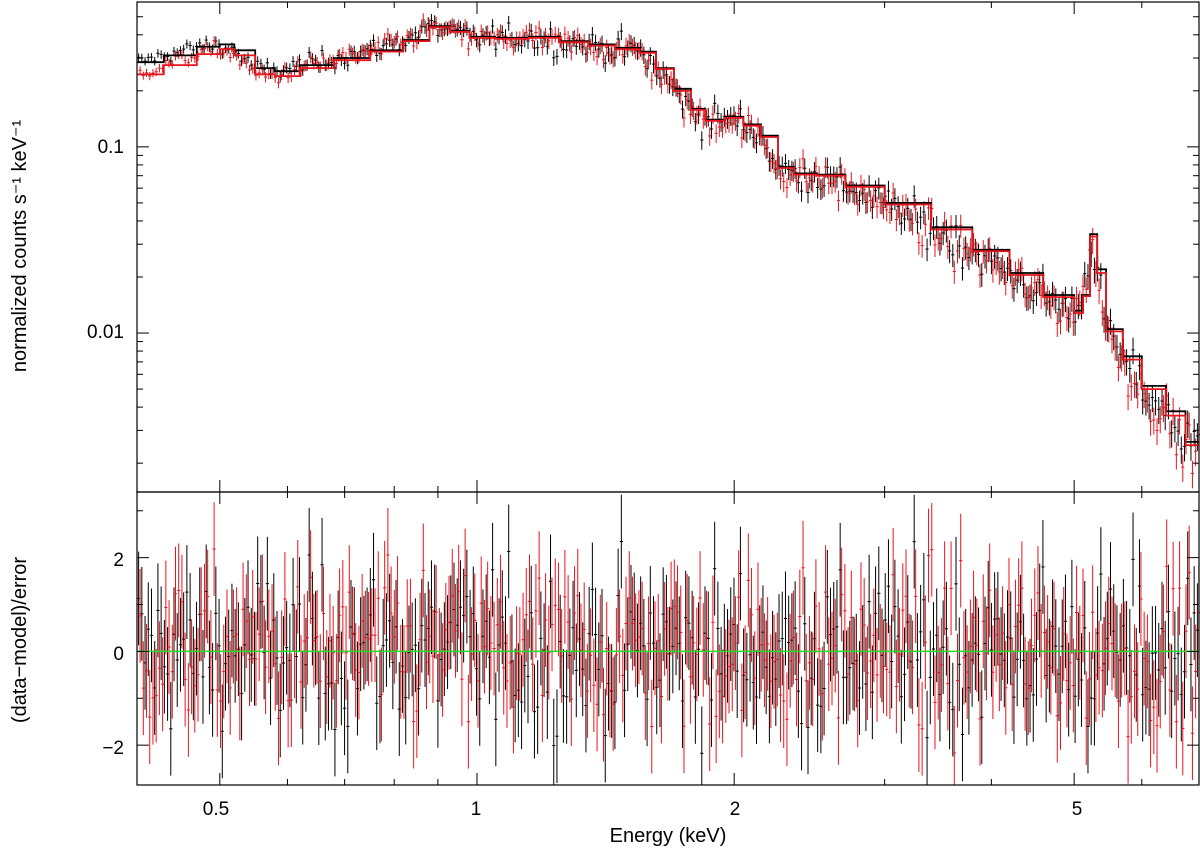  I want to click on x-tick-label-1: 1, so click(476, 809).